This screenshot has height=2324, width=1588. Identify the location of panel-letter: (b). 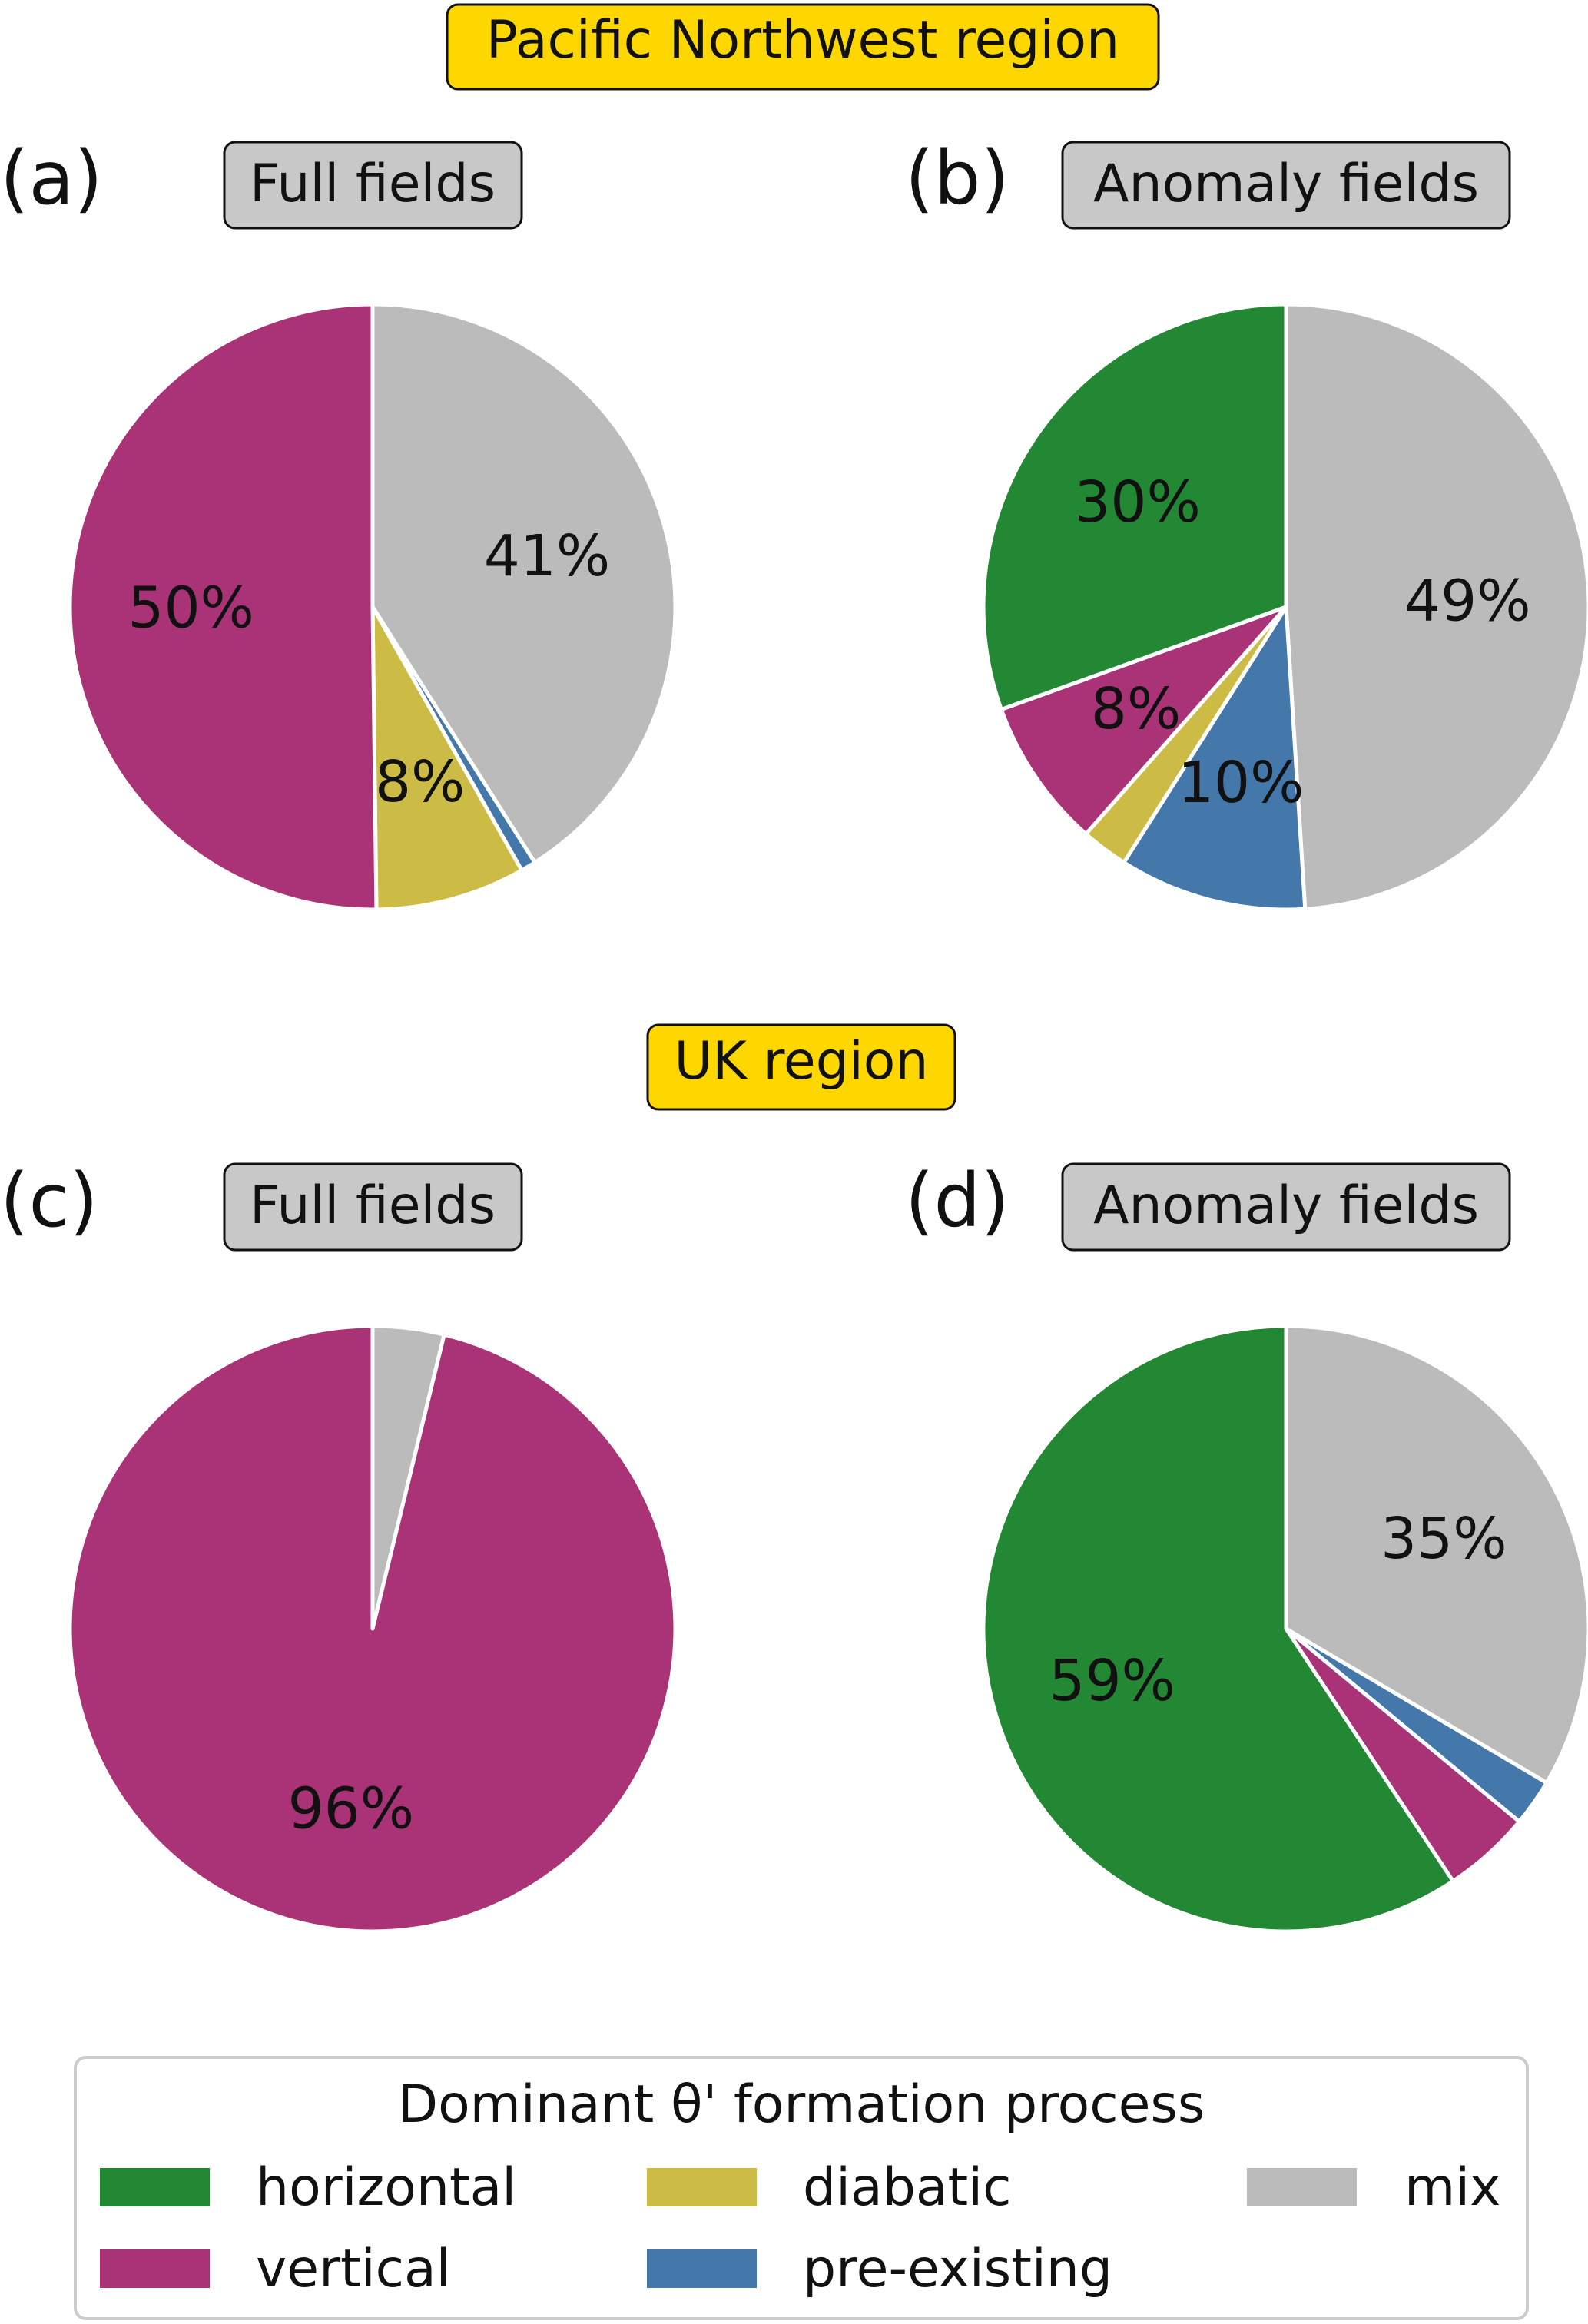
(957, 178).